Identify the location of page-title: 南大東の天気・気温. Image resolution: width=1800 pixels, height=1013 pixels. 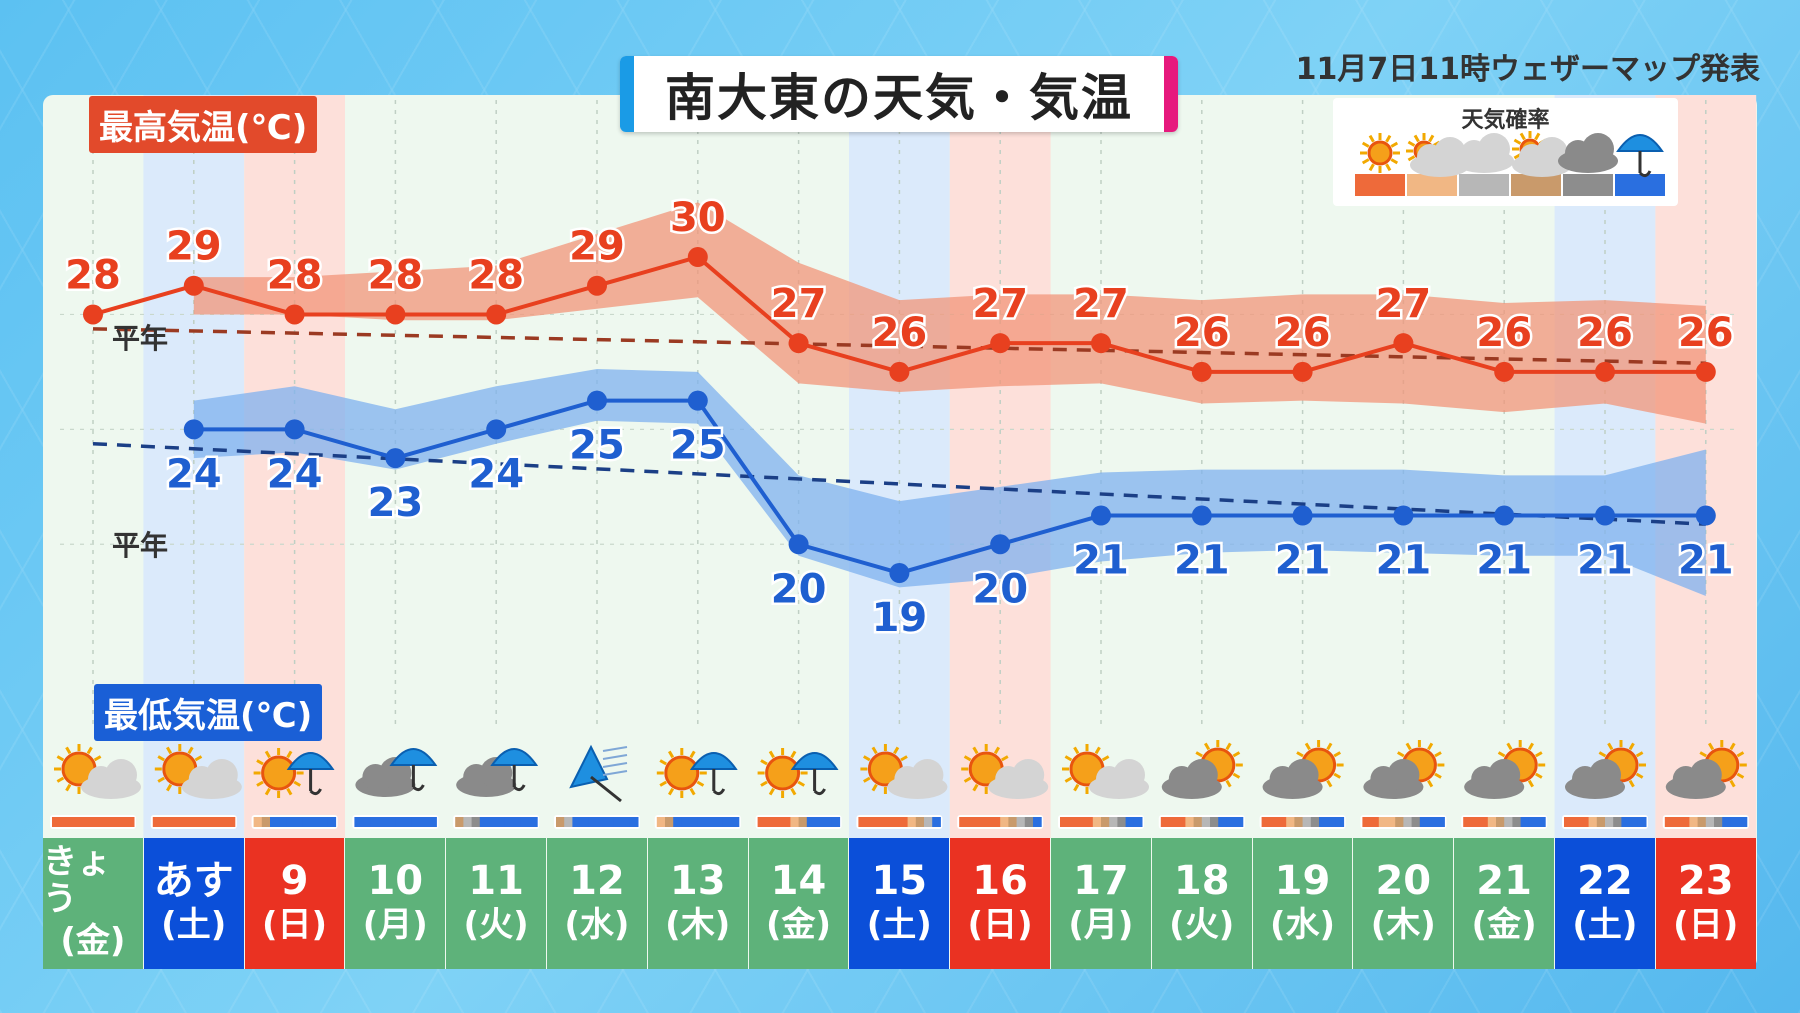
(899, 98).